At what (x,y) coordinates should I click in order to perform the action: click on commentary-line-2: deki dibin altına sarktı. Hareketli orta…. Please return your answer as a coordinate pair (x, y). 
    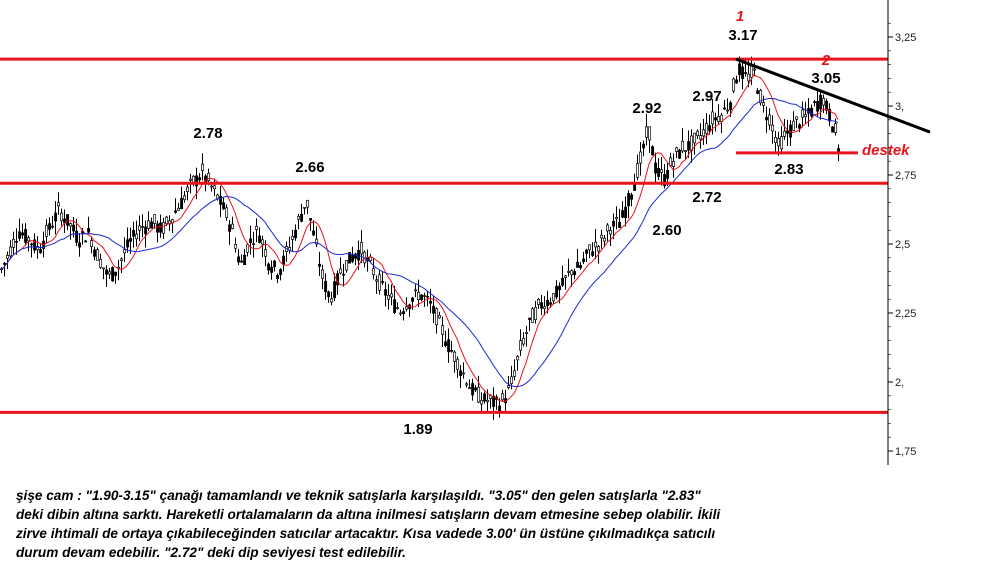
    Looking at the image, I should click on (368, 514).